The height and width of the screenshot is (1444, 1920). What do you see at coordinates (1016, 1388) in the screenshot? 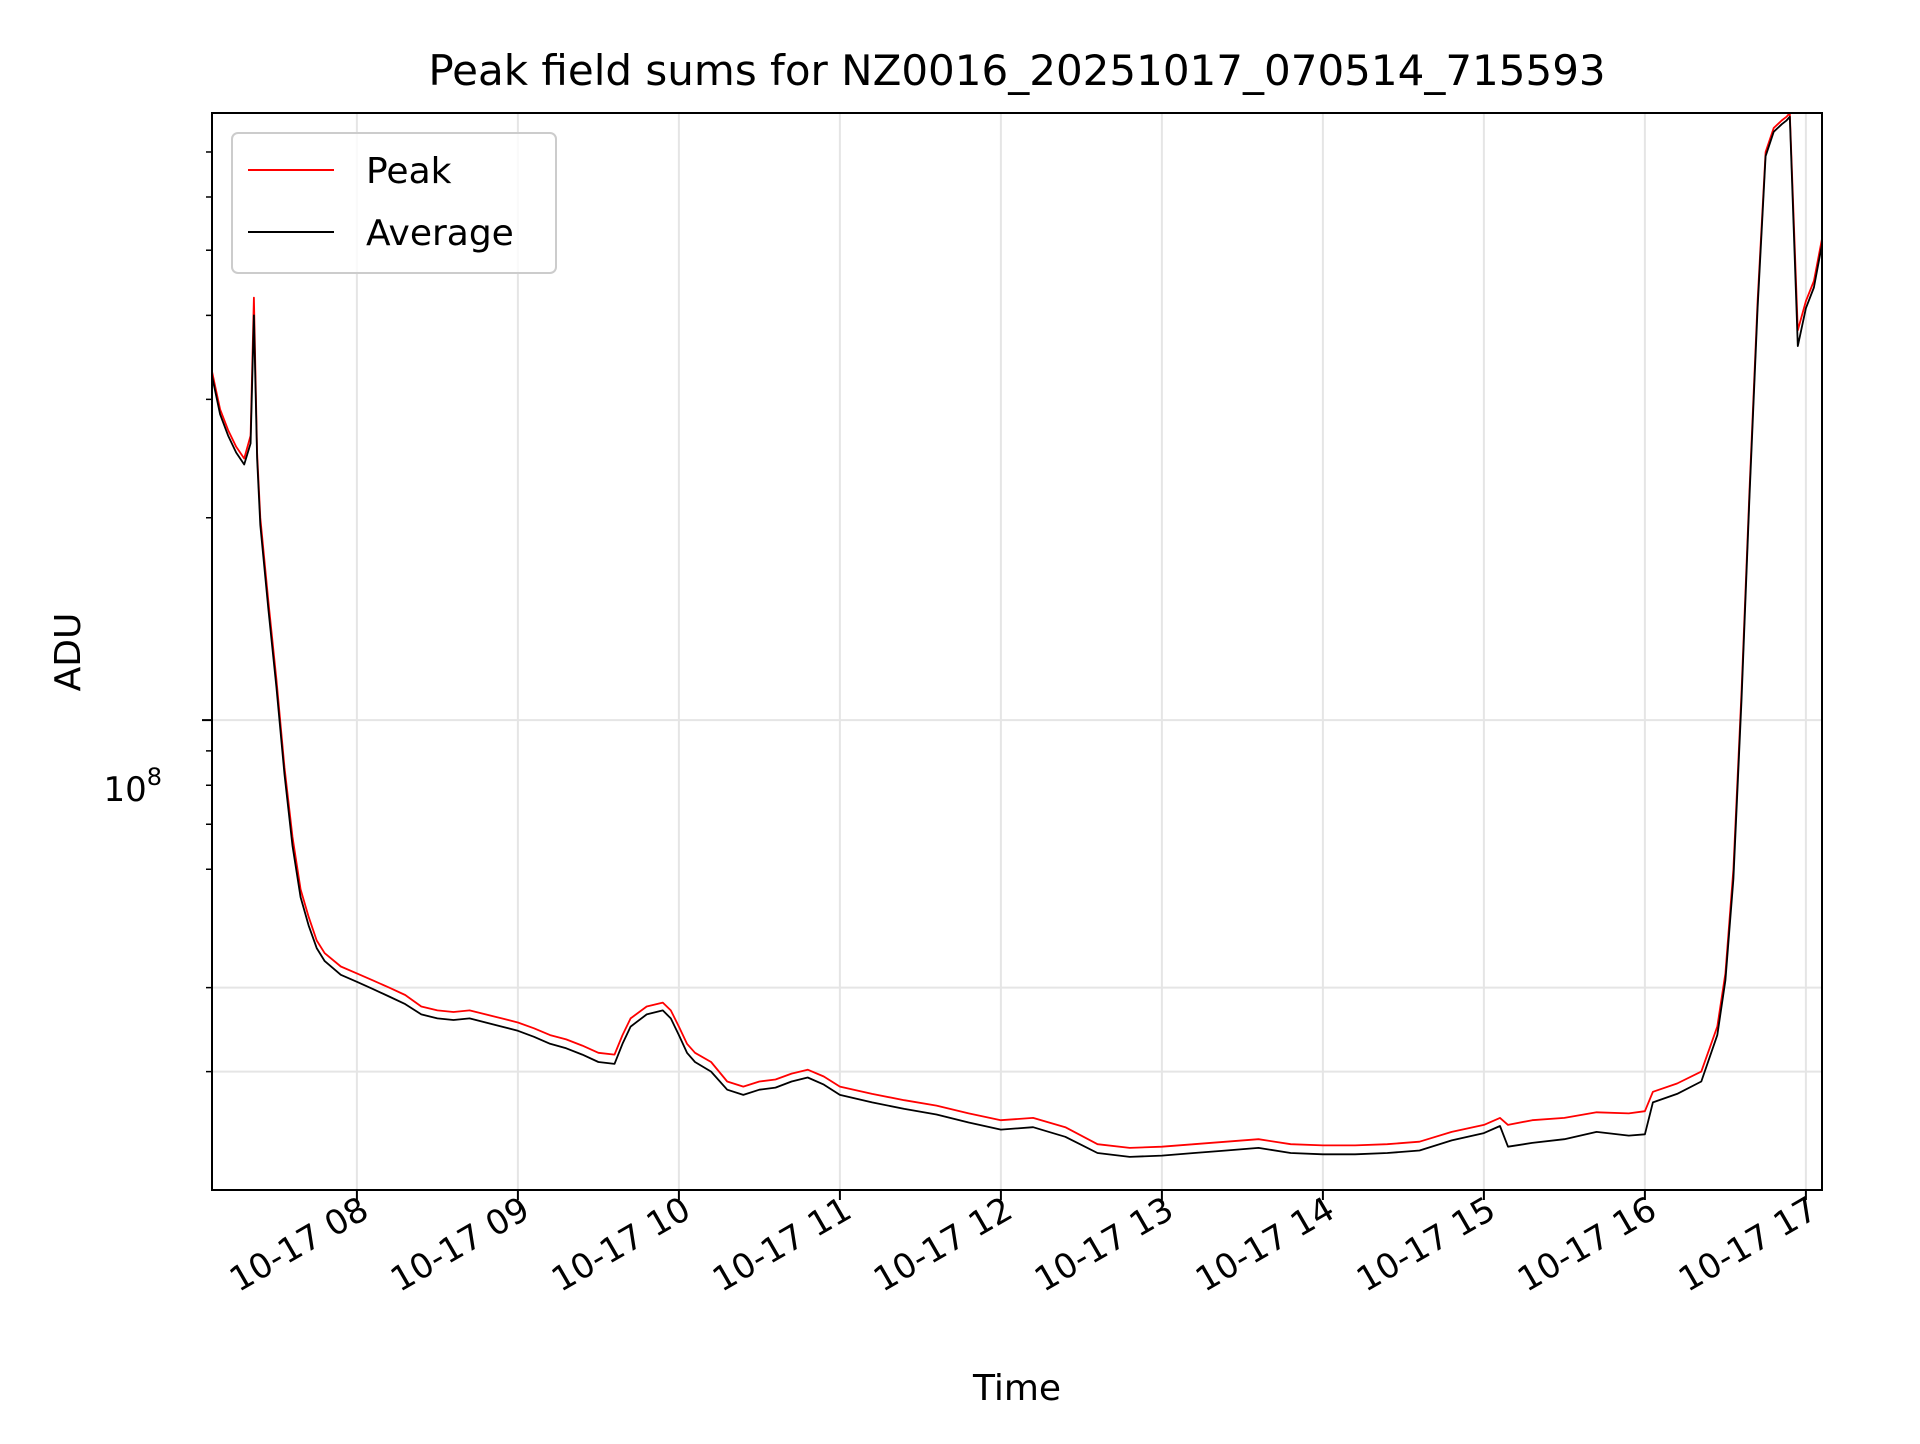
I see `x-axis-label: Time` at bounding box center [1016, 1388].